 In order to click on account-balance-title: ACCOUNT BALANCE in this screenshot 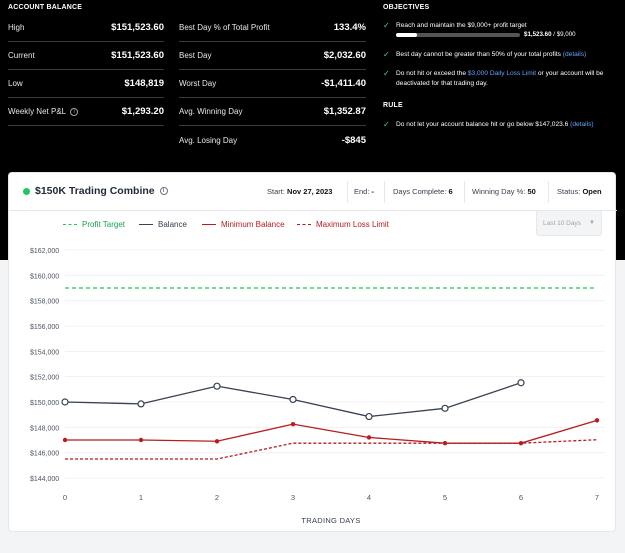, I will do `click(45, 7)`.